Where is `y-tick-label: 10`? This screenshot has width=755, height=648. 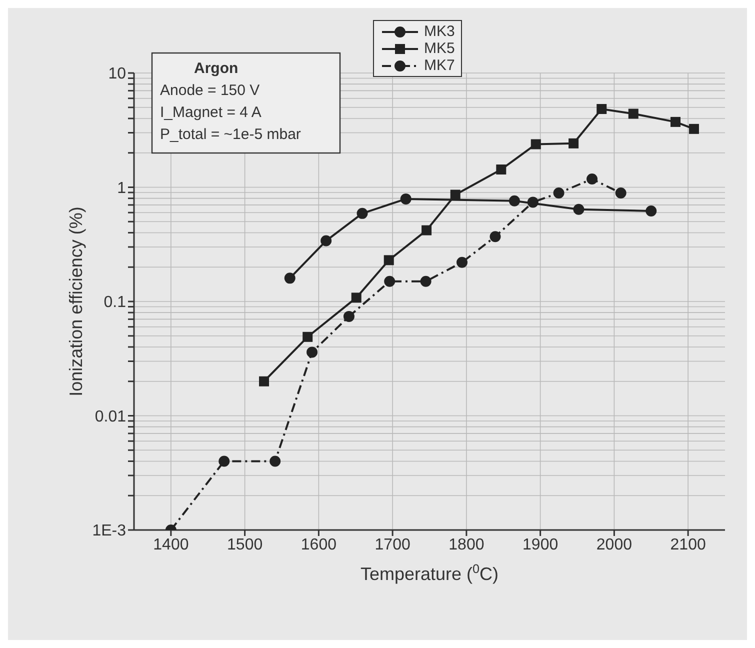
y-tick-label: 10 is located at coordinates (117, 74).